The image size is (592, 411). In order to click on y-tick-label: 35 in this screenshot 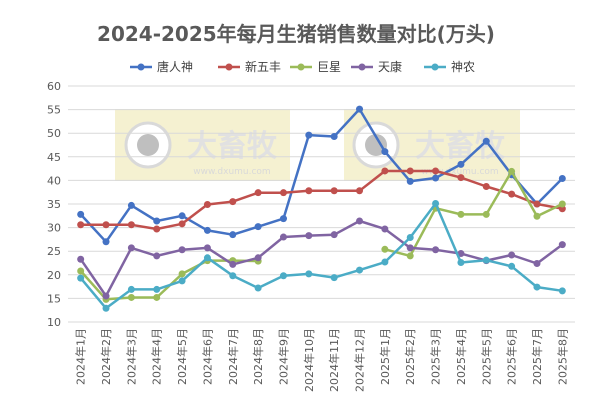, I will do `click(54, 204)`.